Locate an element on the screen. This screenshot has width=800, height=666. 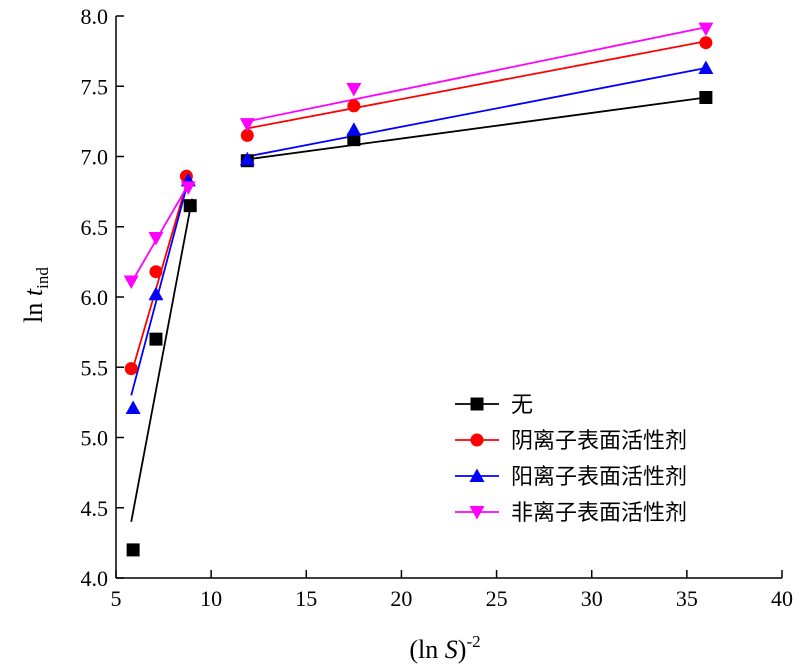
legend-label: 阳离子表面活性剂 is located at coordinates (599, 477).